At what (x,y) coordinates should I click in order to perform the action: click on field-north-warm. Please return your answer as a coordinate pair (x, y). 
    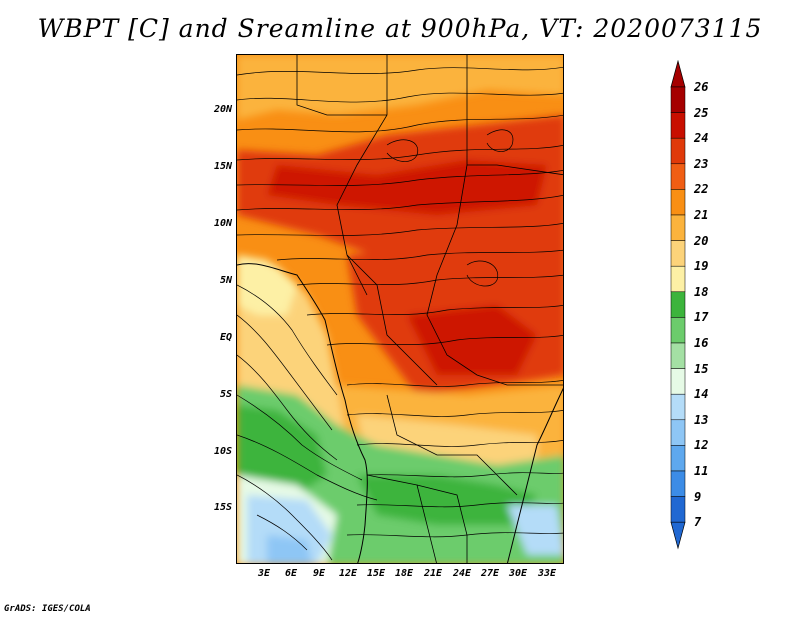
    Looking at the image, I should click on (400, 87).